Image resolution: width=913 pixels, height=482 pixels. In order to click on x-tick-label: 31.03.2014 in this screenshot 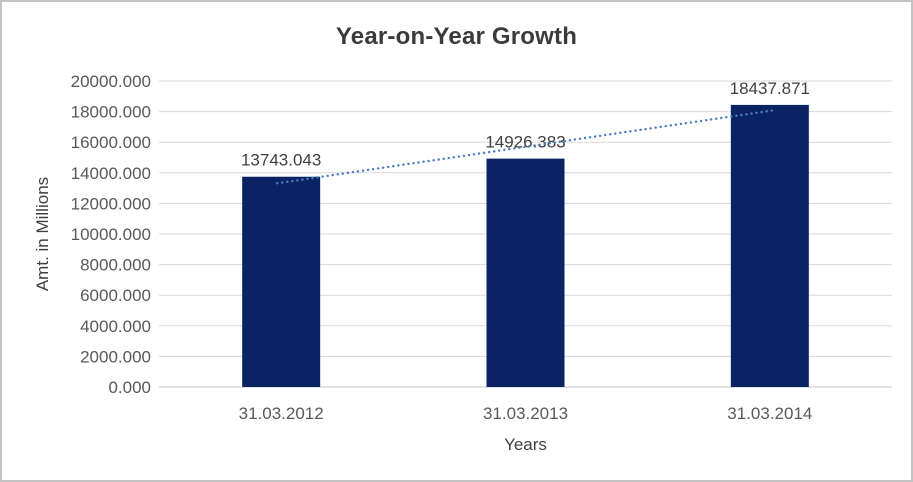, I will do `click(769, 413)`.